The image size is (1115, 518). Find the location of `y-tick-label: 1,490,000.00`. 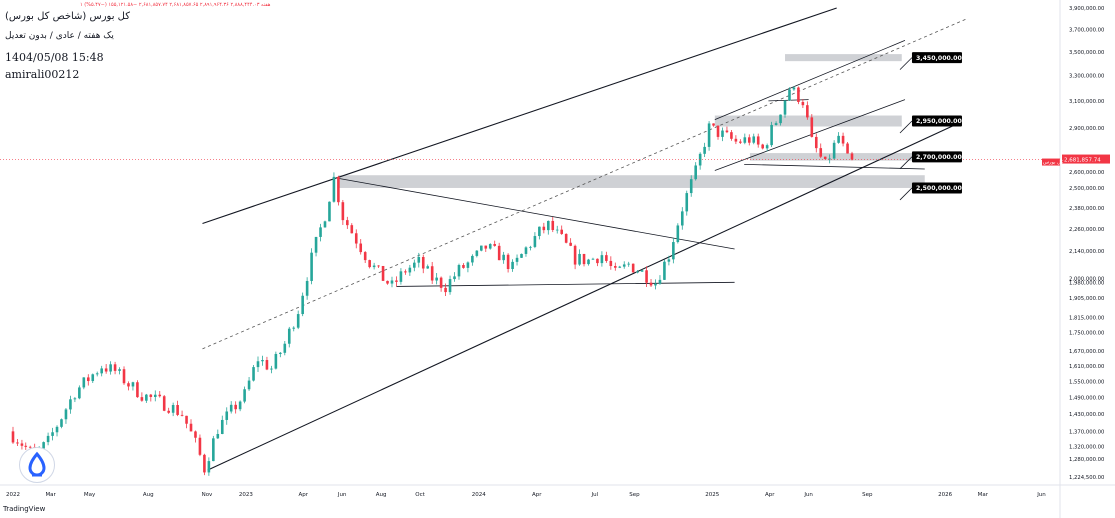

y-tick-label: 1,490,000.00 is located at coordinates (1087, 398).